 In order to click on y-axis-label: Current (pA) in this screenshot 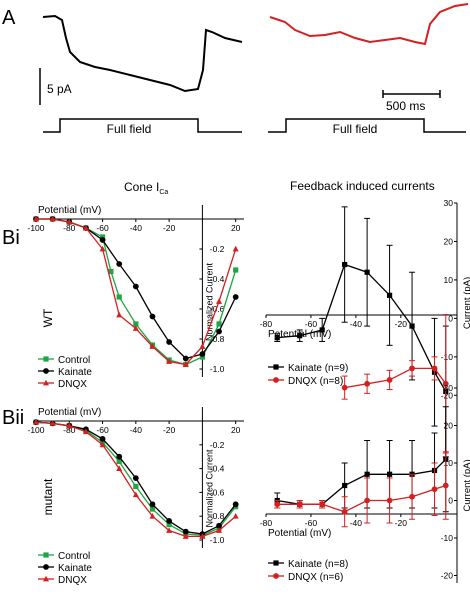, I will do `click(466, 303)`.